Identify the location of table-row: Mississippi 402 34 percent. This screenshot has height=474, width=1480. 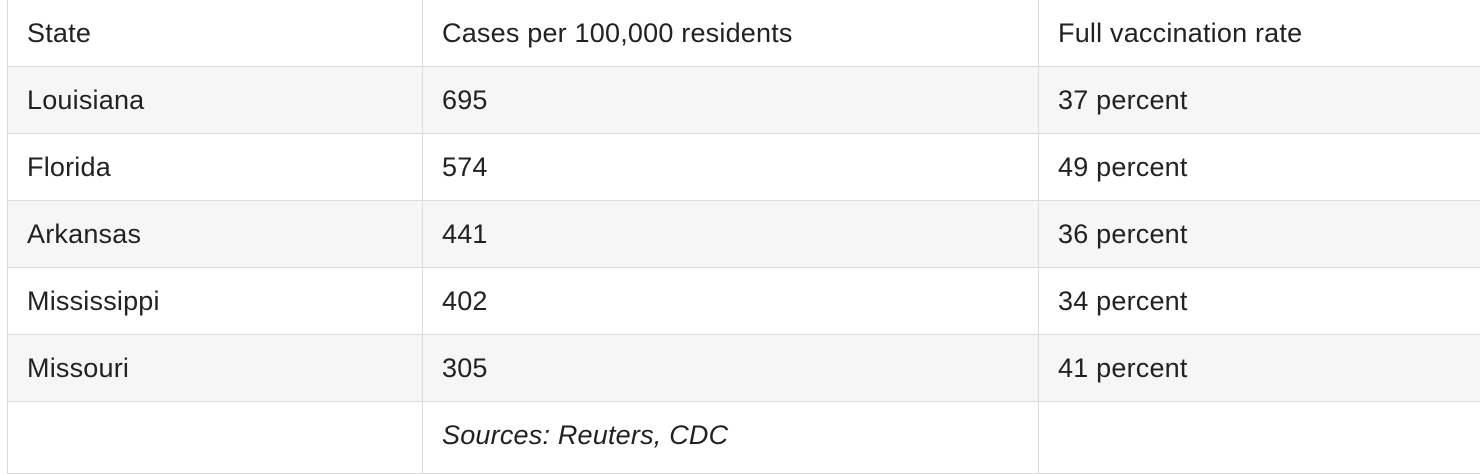
(744, 301).